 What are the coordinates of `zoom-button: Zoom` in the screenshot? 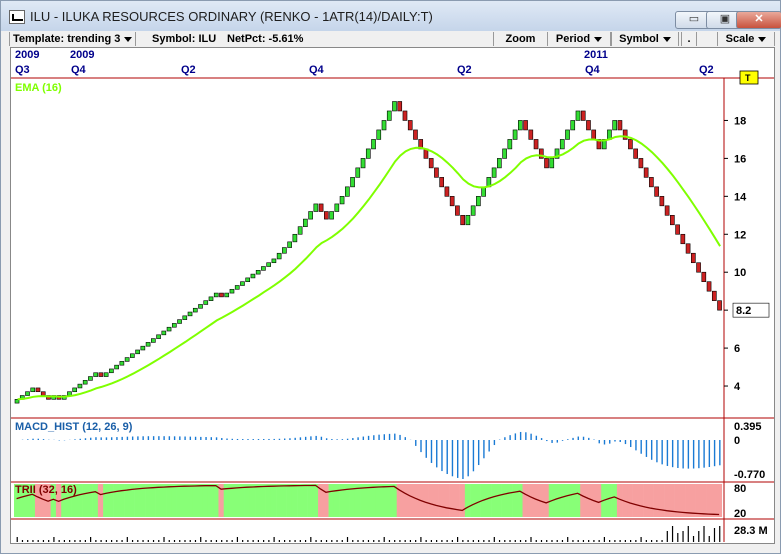 It's located at (520, 39).